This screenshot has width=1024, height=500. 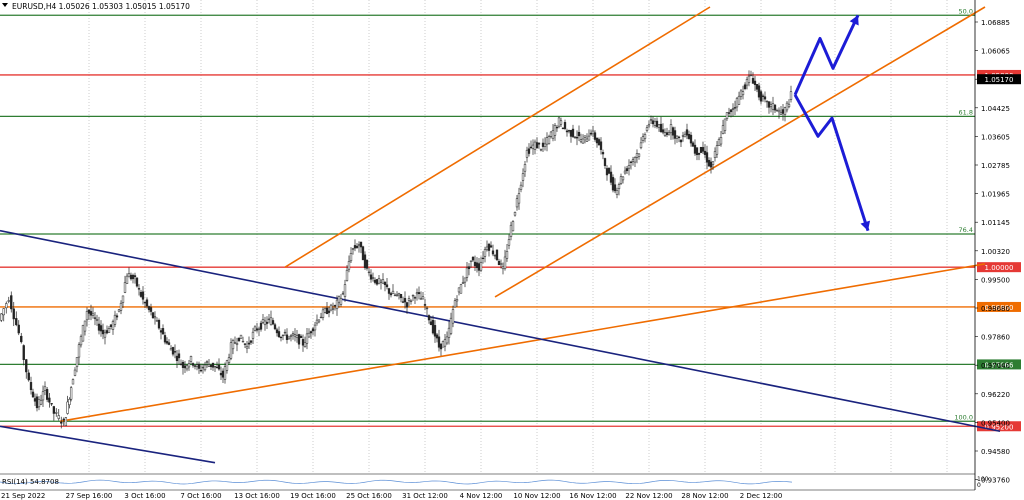 I want to click on price-label: 0.95400, so click(x=995, y=423).